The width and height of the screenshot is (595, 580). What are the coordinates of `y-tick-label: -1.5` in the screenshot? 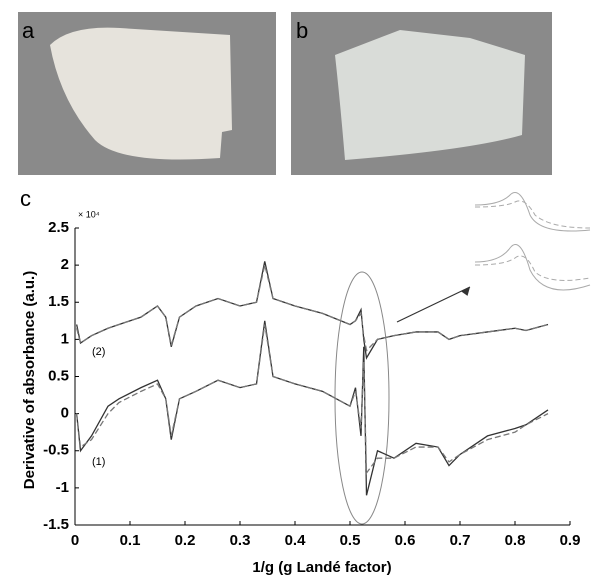 It's located at (56, 524).